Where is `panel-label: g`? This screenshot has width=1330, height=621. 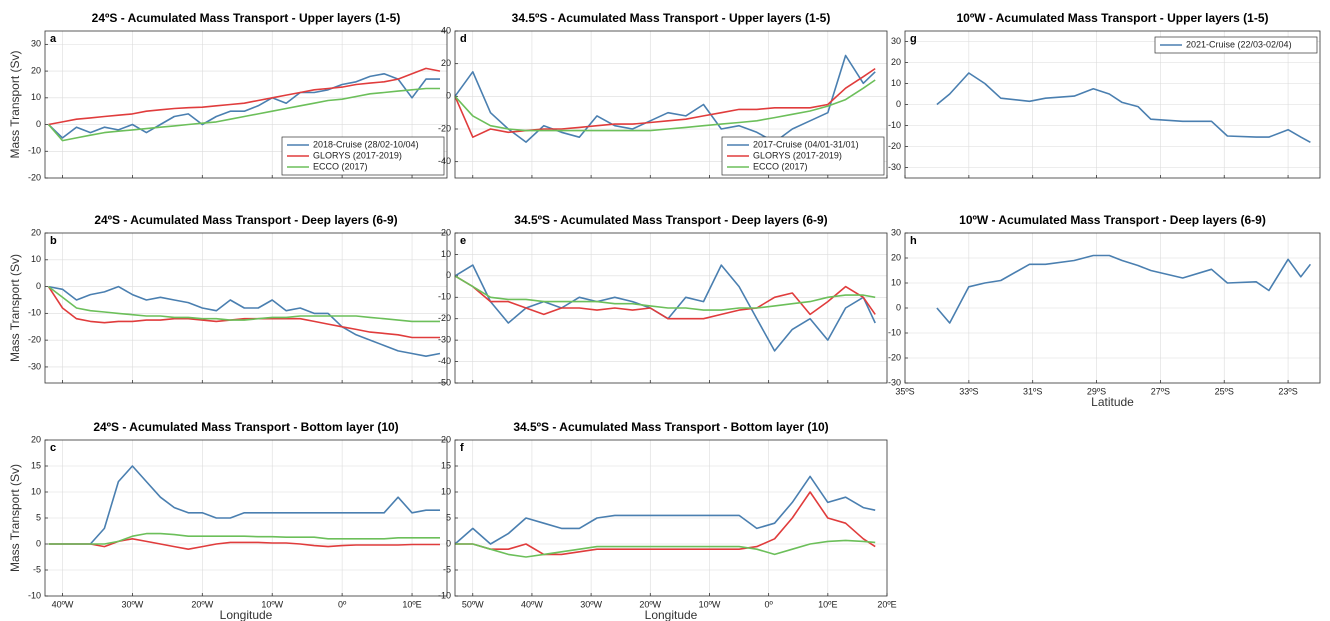 panel-label: g is located at coordinates (913, 39).